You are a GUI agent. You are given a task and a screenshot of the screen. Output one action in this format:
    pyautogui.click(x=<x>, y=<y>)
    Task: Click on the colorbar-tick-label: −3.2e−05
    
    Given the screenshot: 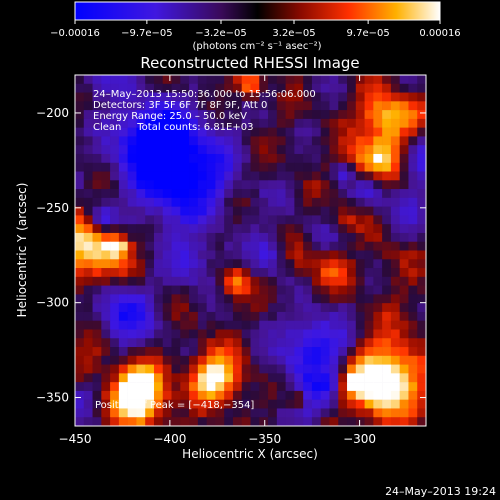 What is the action you would take?
    pyautogui.click(x=221, y=33)
    